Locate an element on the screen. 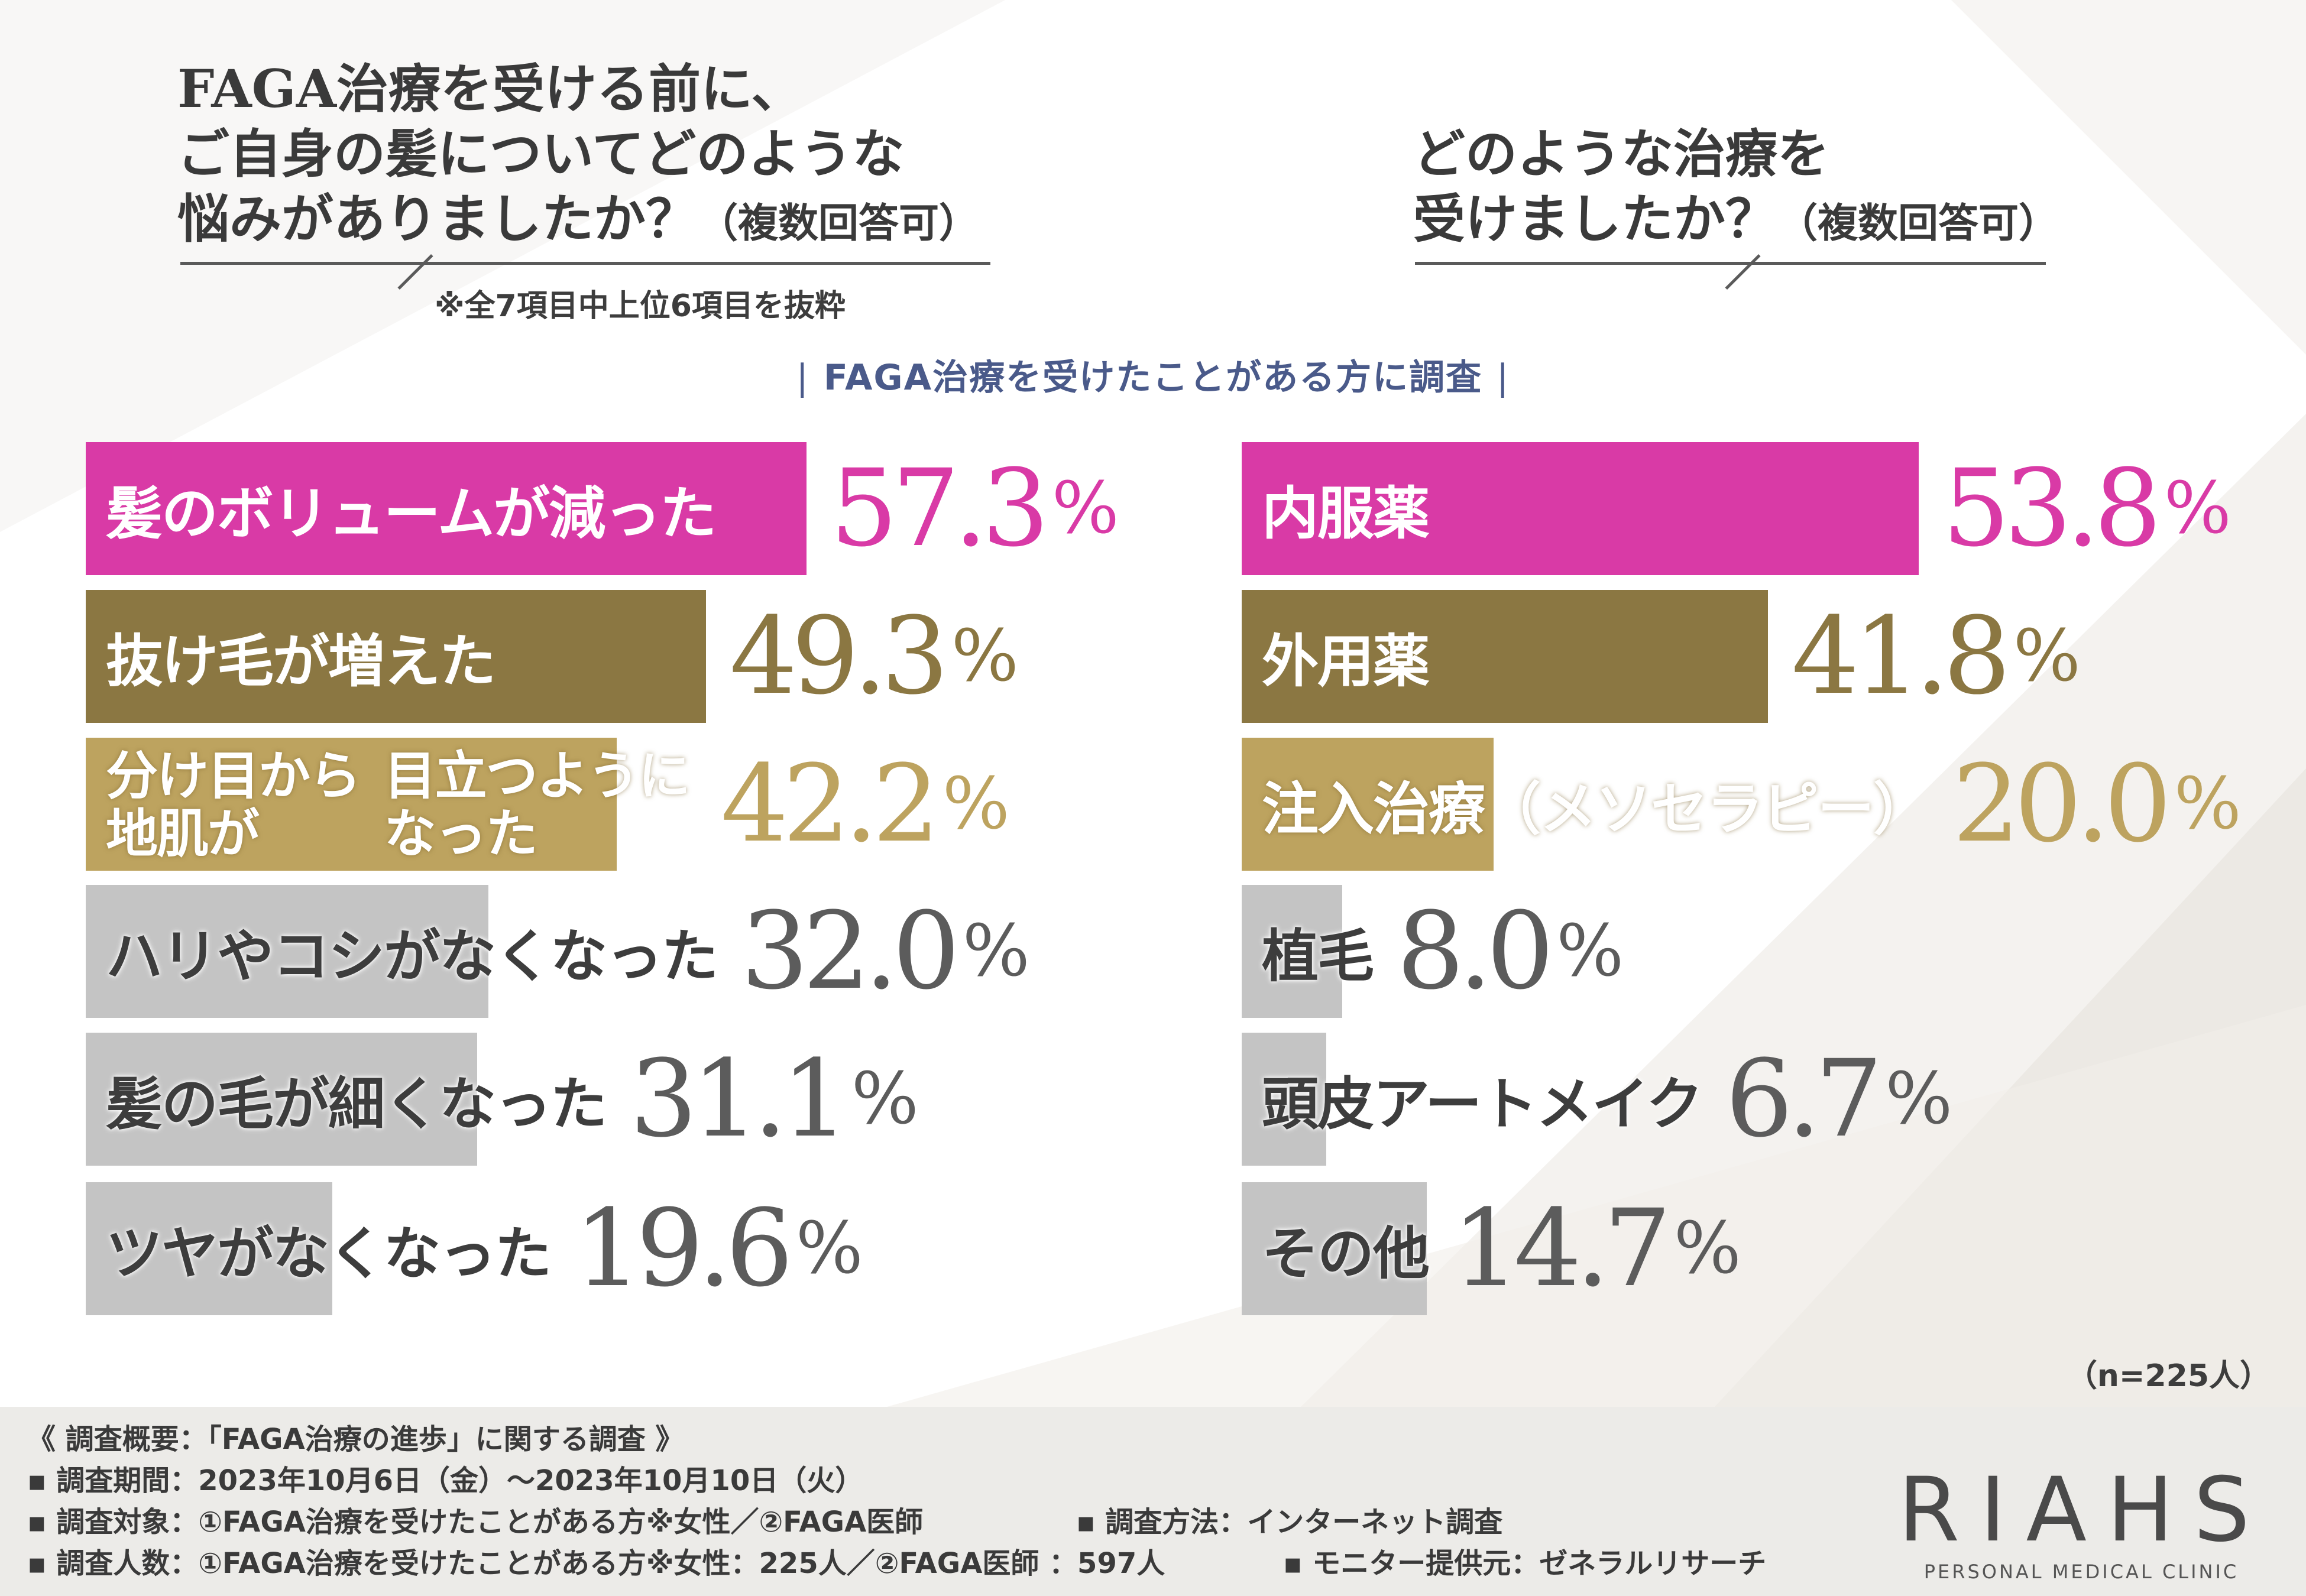 Image resolution: width=2306 pixels, height=1596 pixels. treatment-label: 植毛 is located at coordinates (1318, 951).